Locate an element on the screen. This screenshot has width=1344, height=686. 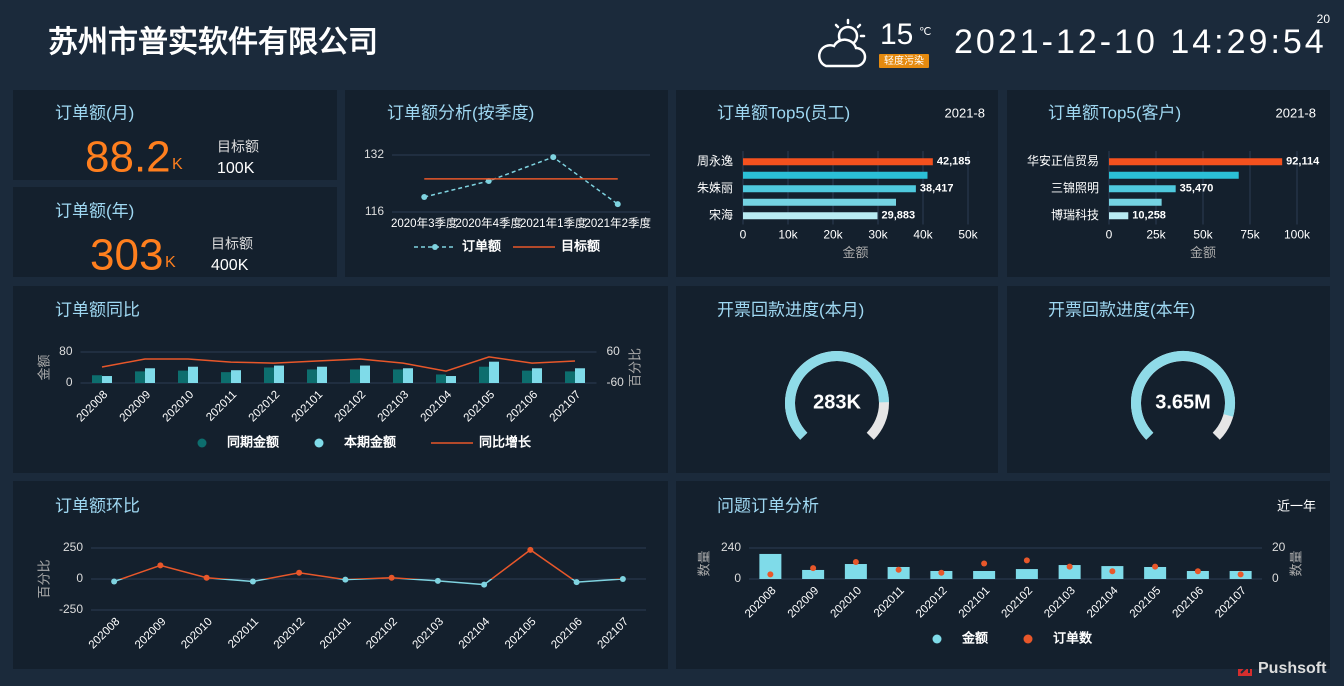
kpi-value: 88.2 is located at coordinates (128, 157).